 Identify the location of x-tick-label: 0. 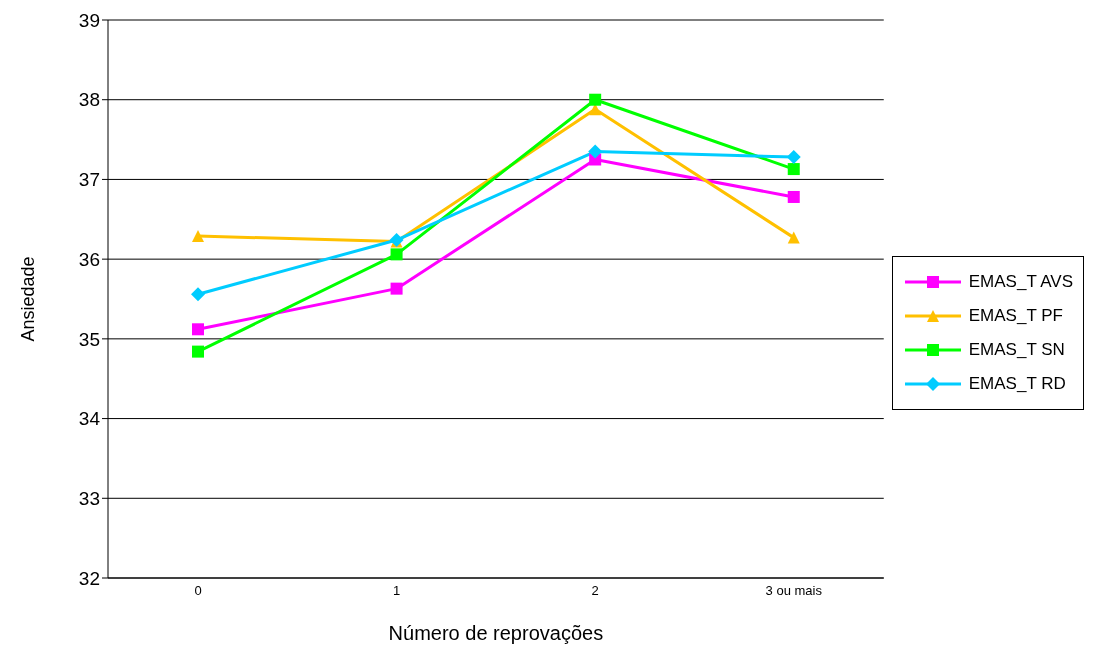
(198, 591).